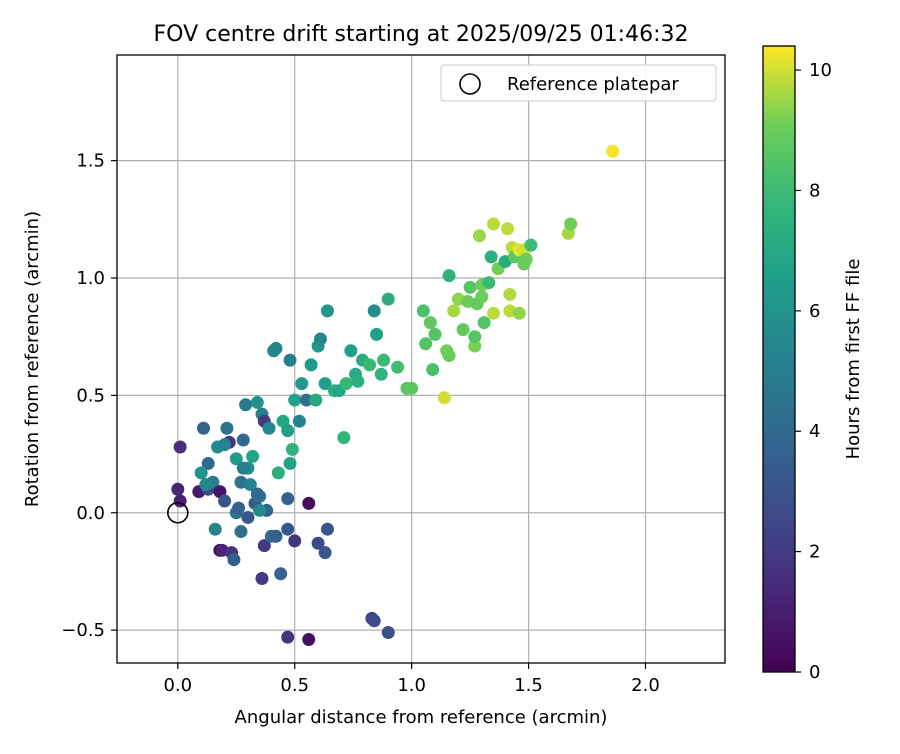 Image resolution: width=900 pixels, height=754 pixels. What do you see at coordinates (32, 359) in the screenshot?
I see `y-axis-label: Rotation from reference (arcmin)` at bounding box center [32, 359].